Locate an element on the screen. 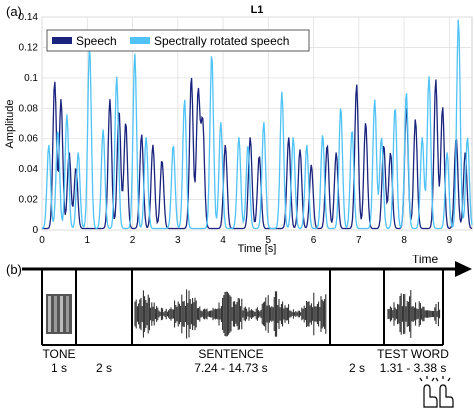  x-tick-label: 1 is located at coordinates (87, 240).